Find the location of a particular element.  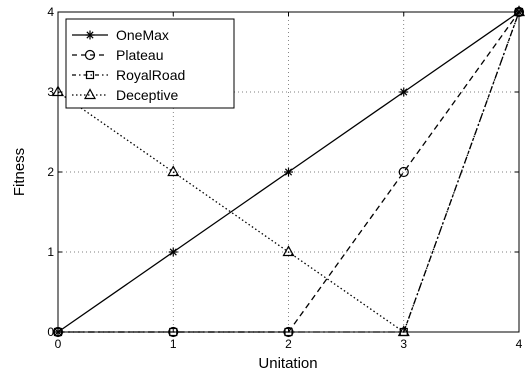

x-tick-label: 3 is located at coordinates (403, 344).